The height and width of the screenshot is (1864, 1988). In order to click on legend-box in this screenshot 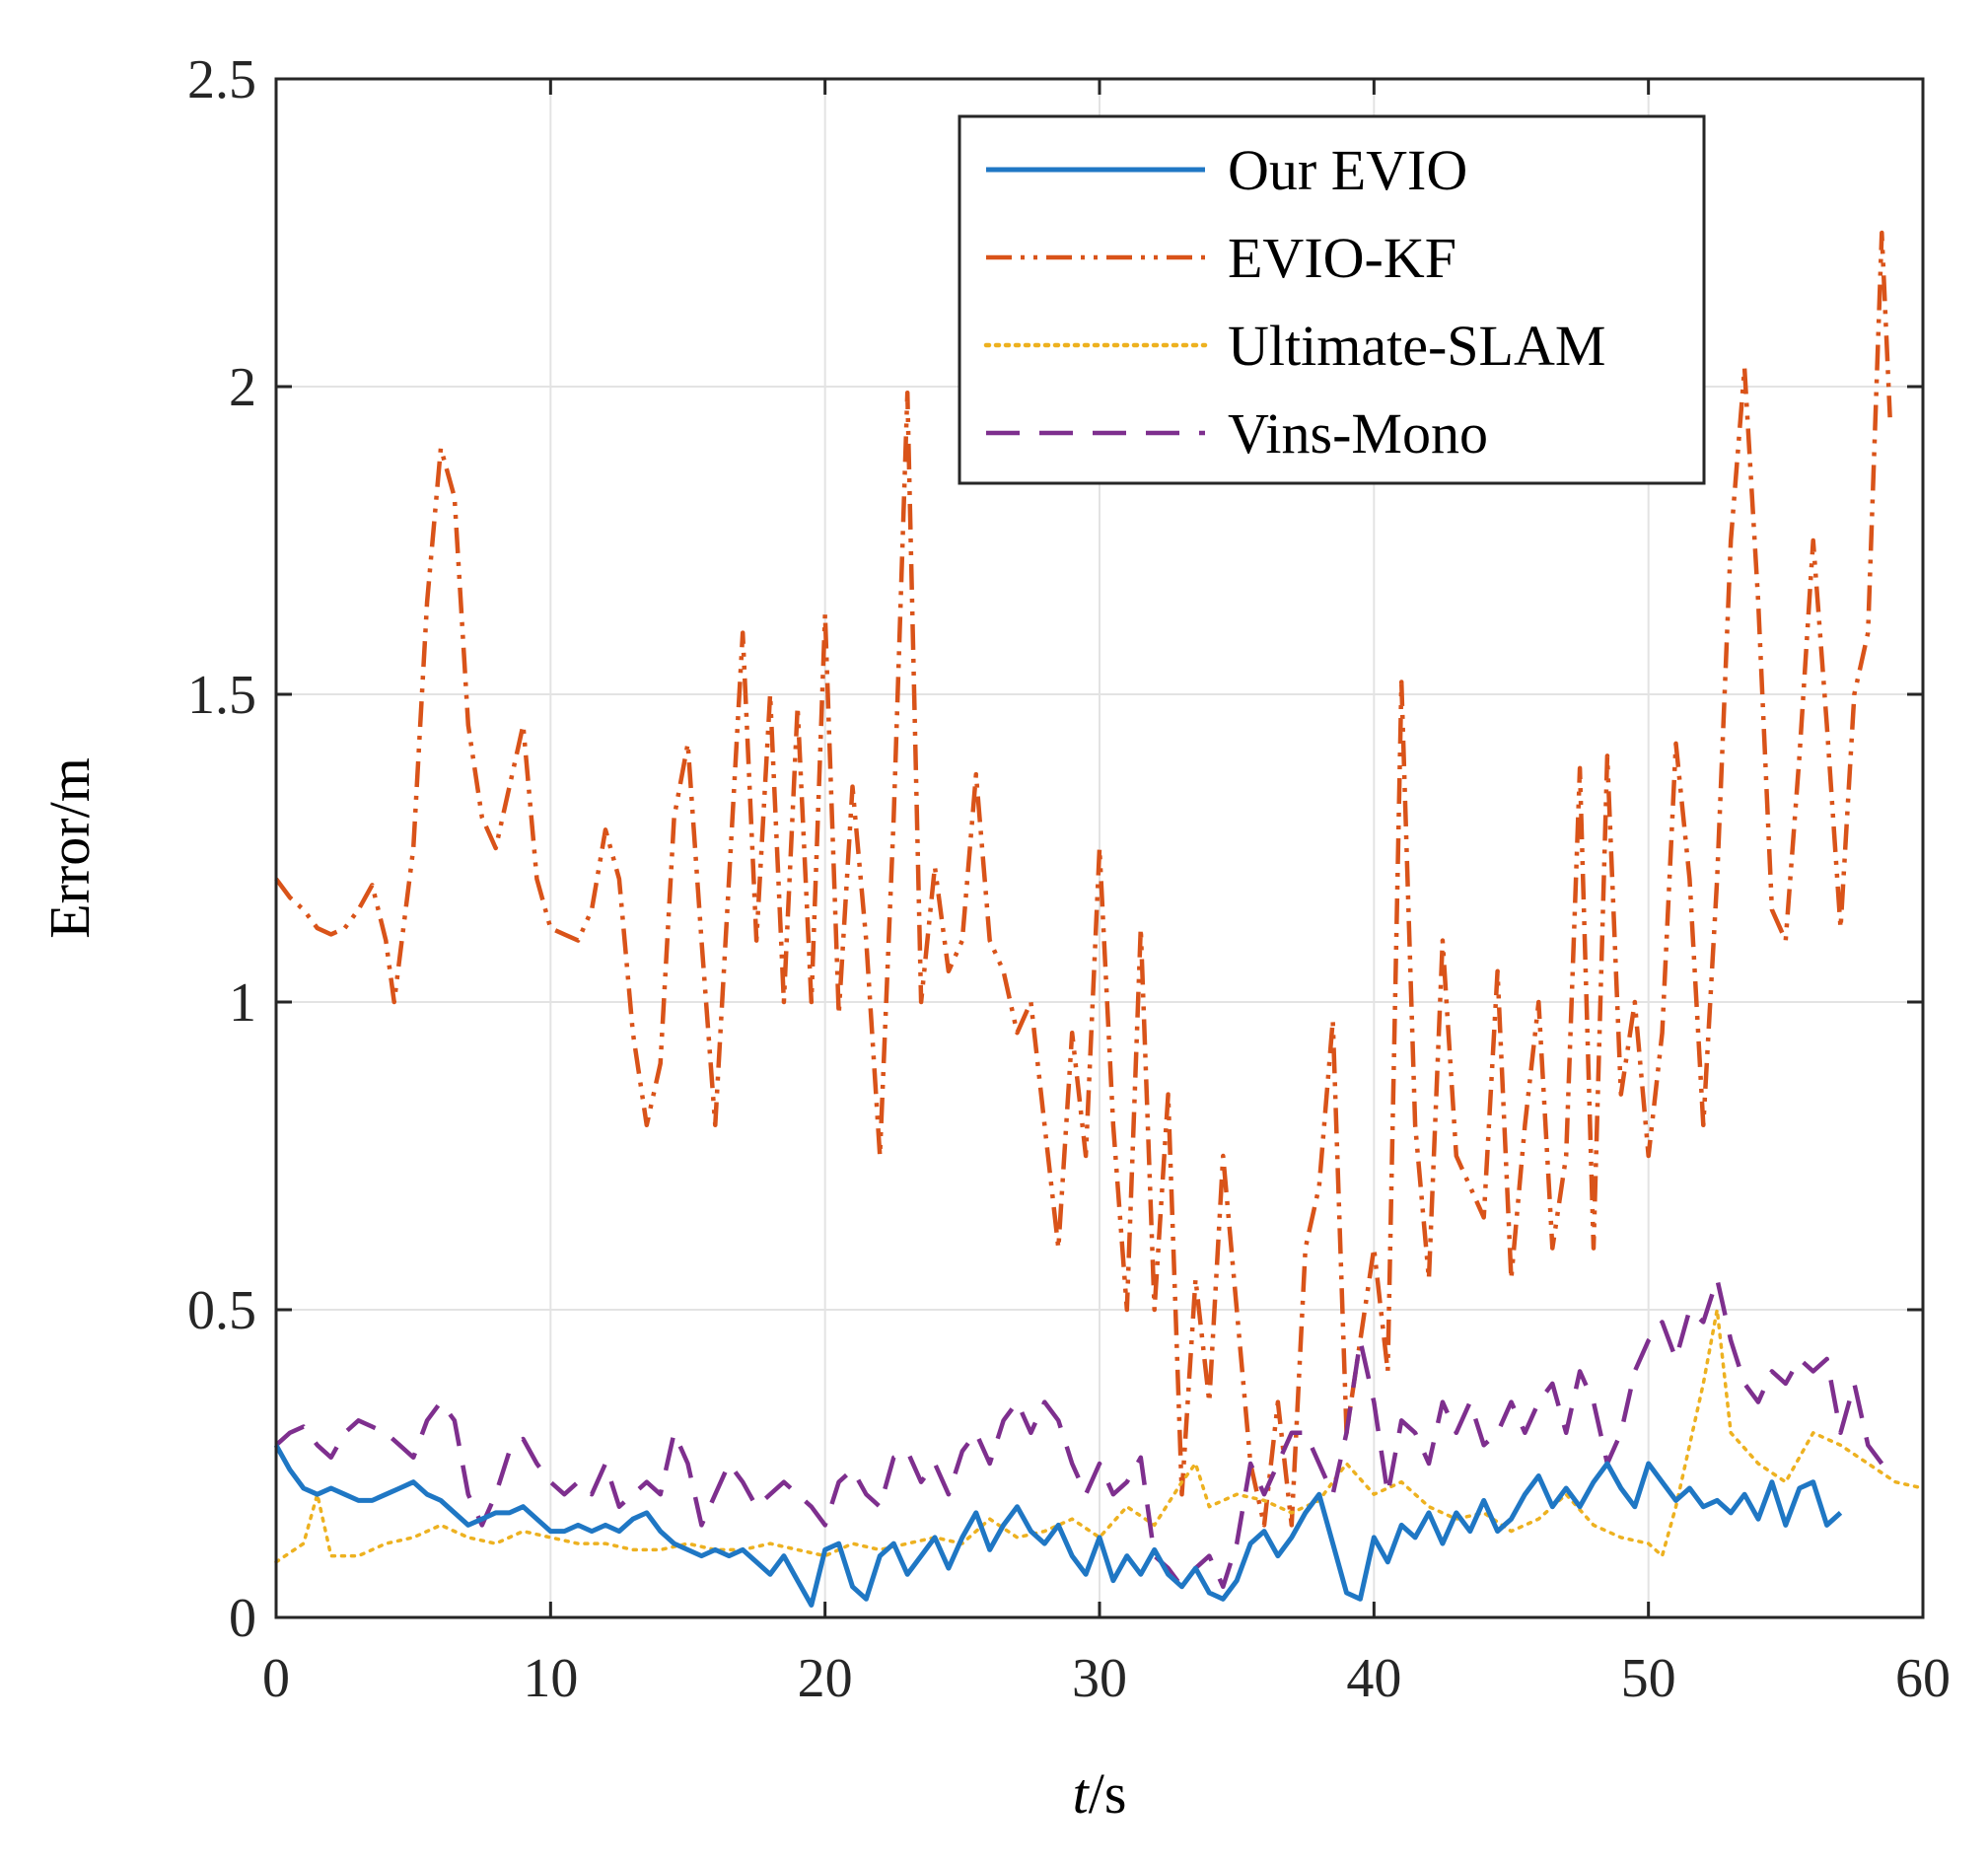, I will do `click(1332, 299)`.